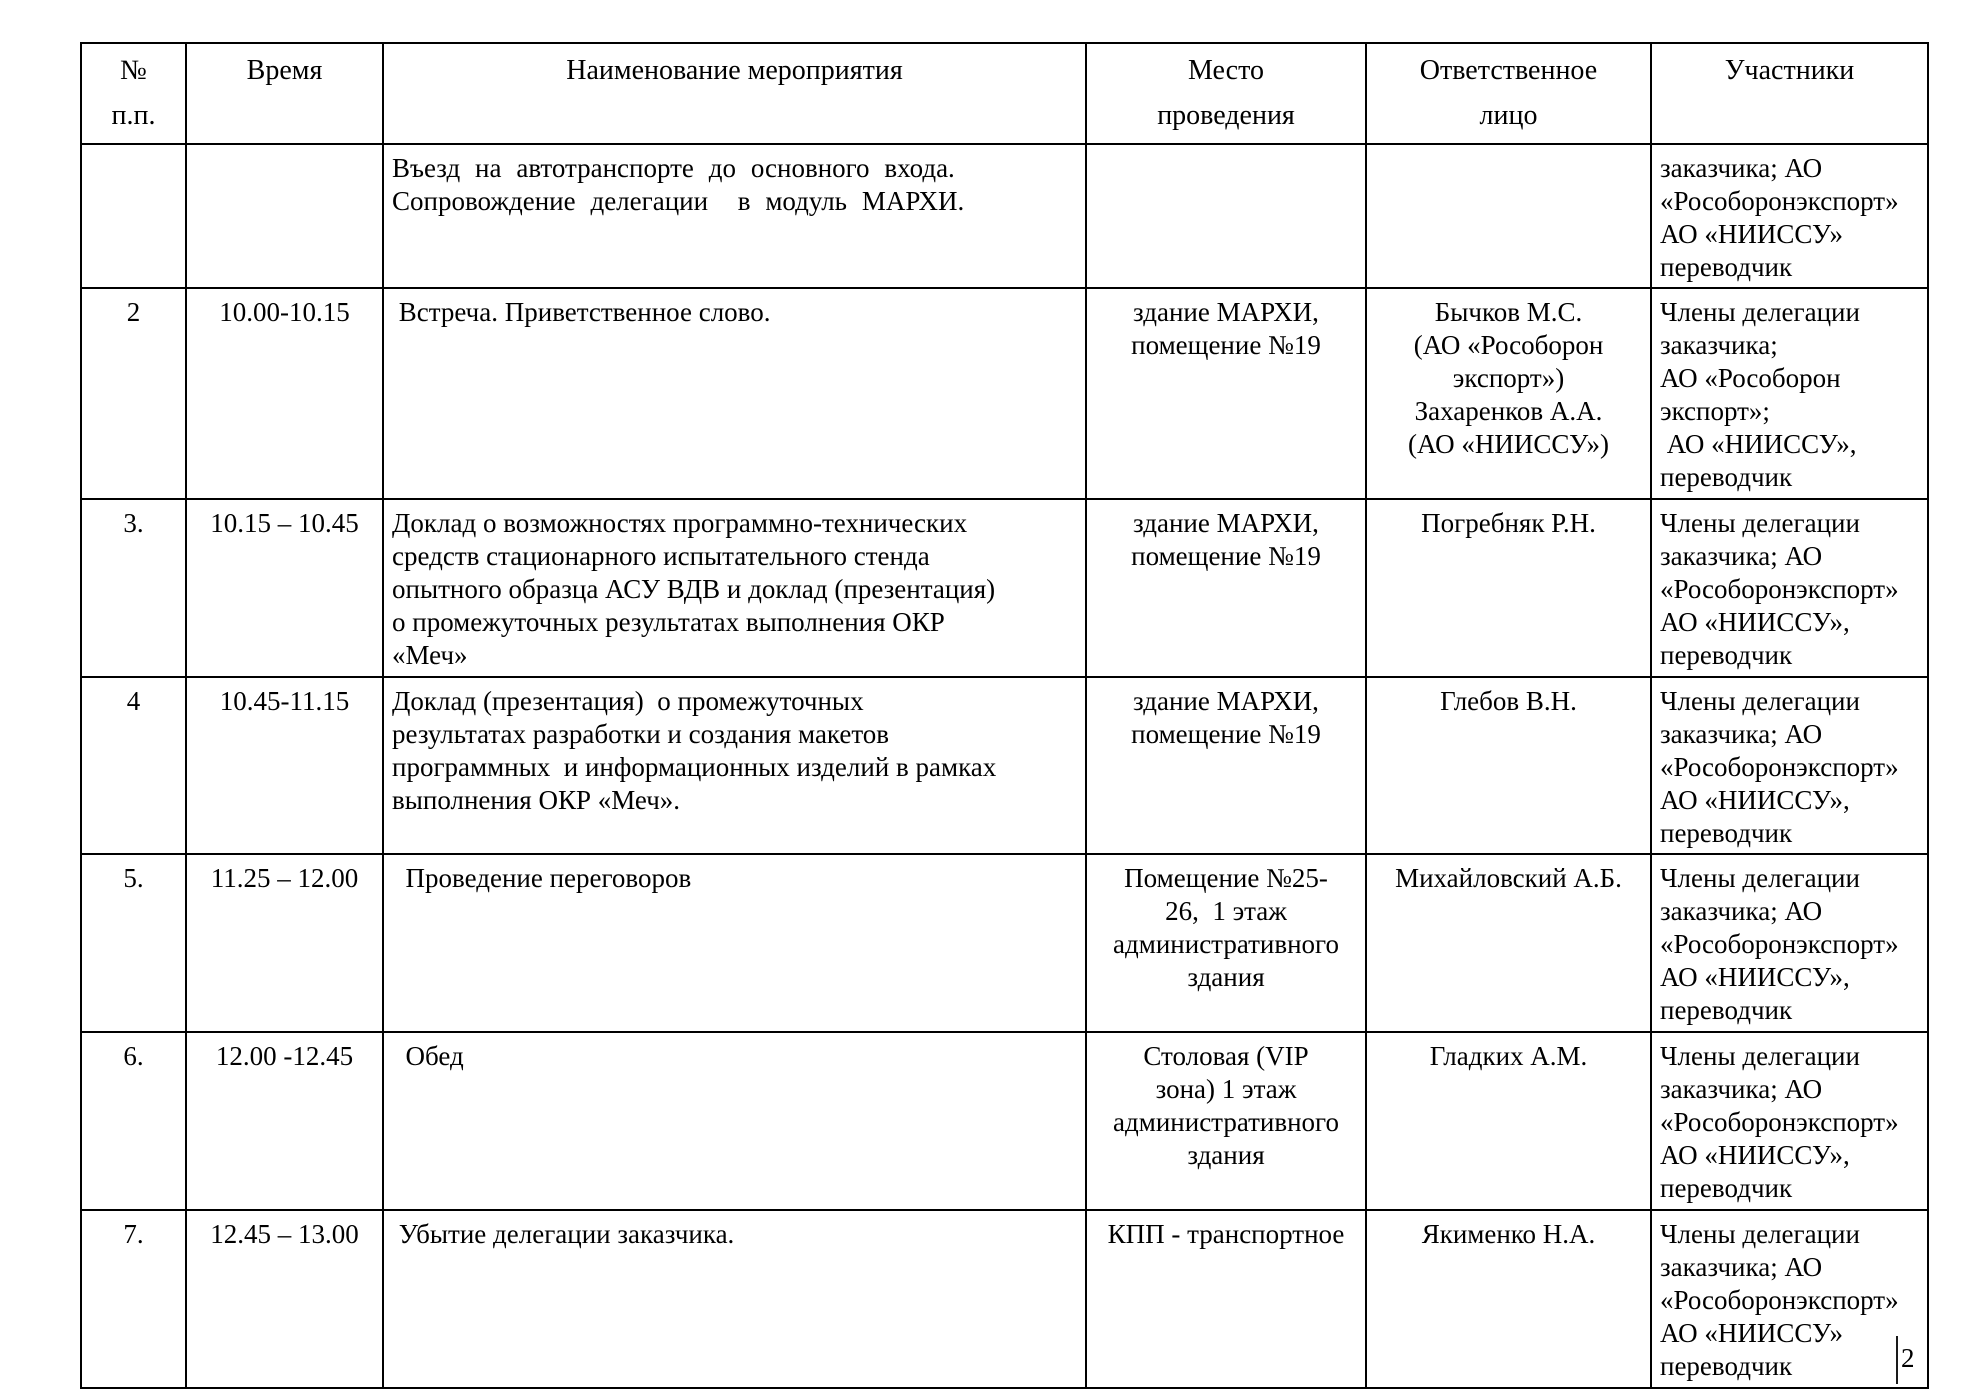 This screenshot has height=1397, width=1983. What do you see at coordinates (1226, 216) in the screenshot?
I see `cell-place` at bounding box center [1226, 216].